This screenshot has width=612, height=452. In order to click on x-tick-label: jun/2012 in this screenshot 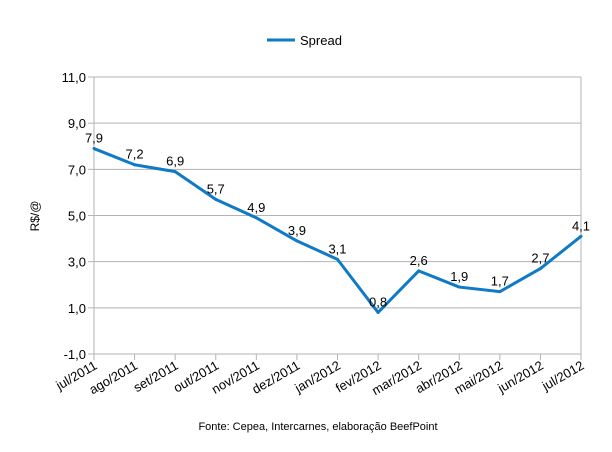, I will do `click(520, 377)`.